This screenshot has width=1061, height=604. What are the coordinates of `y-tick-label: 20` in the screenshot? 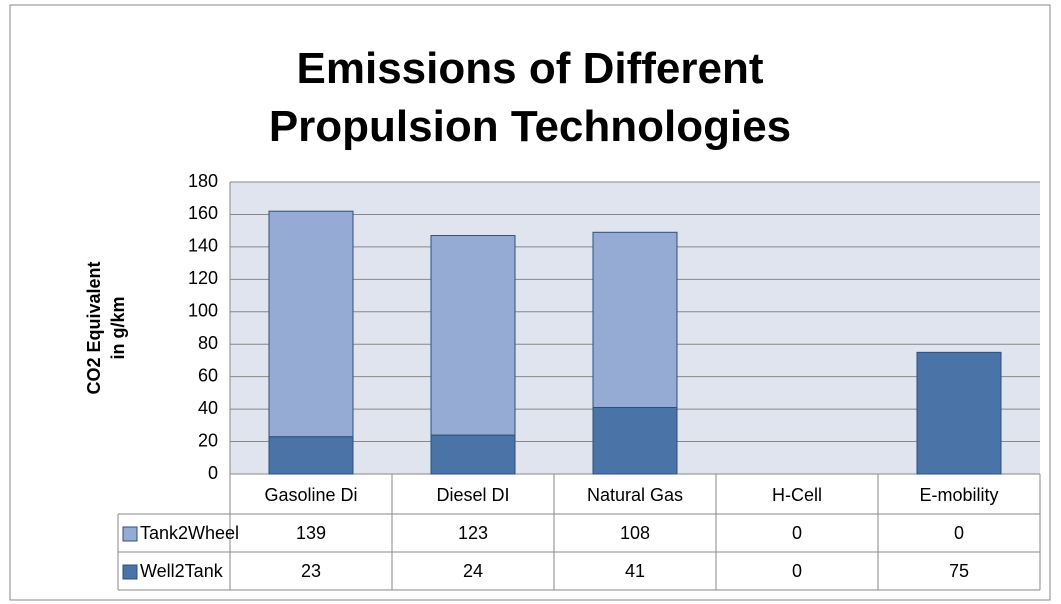 It's located at (208, 440).